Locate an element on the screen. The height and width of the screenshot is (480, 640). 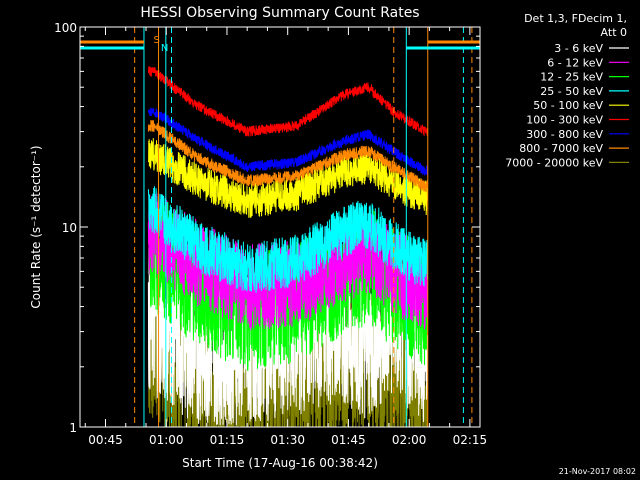
legend-label: 6 - 12 keV is located at coordinates (575, 62).